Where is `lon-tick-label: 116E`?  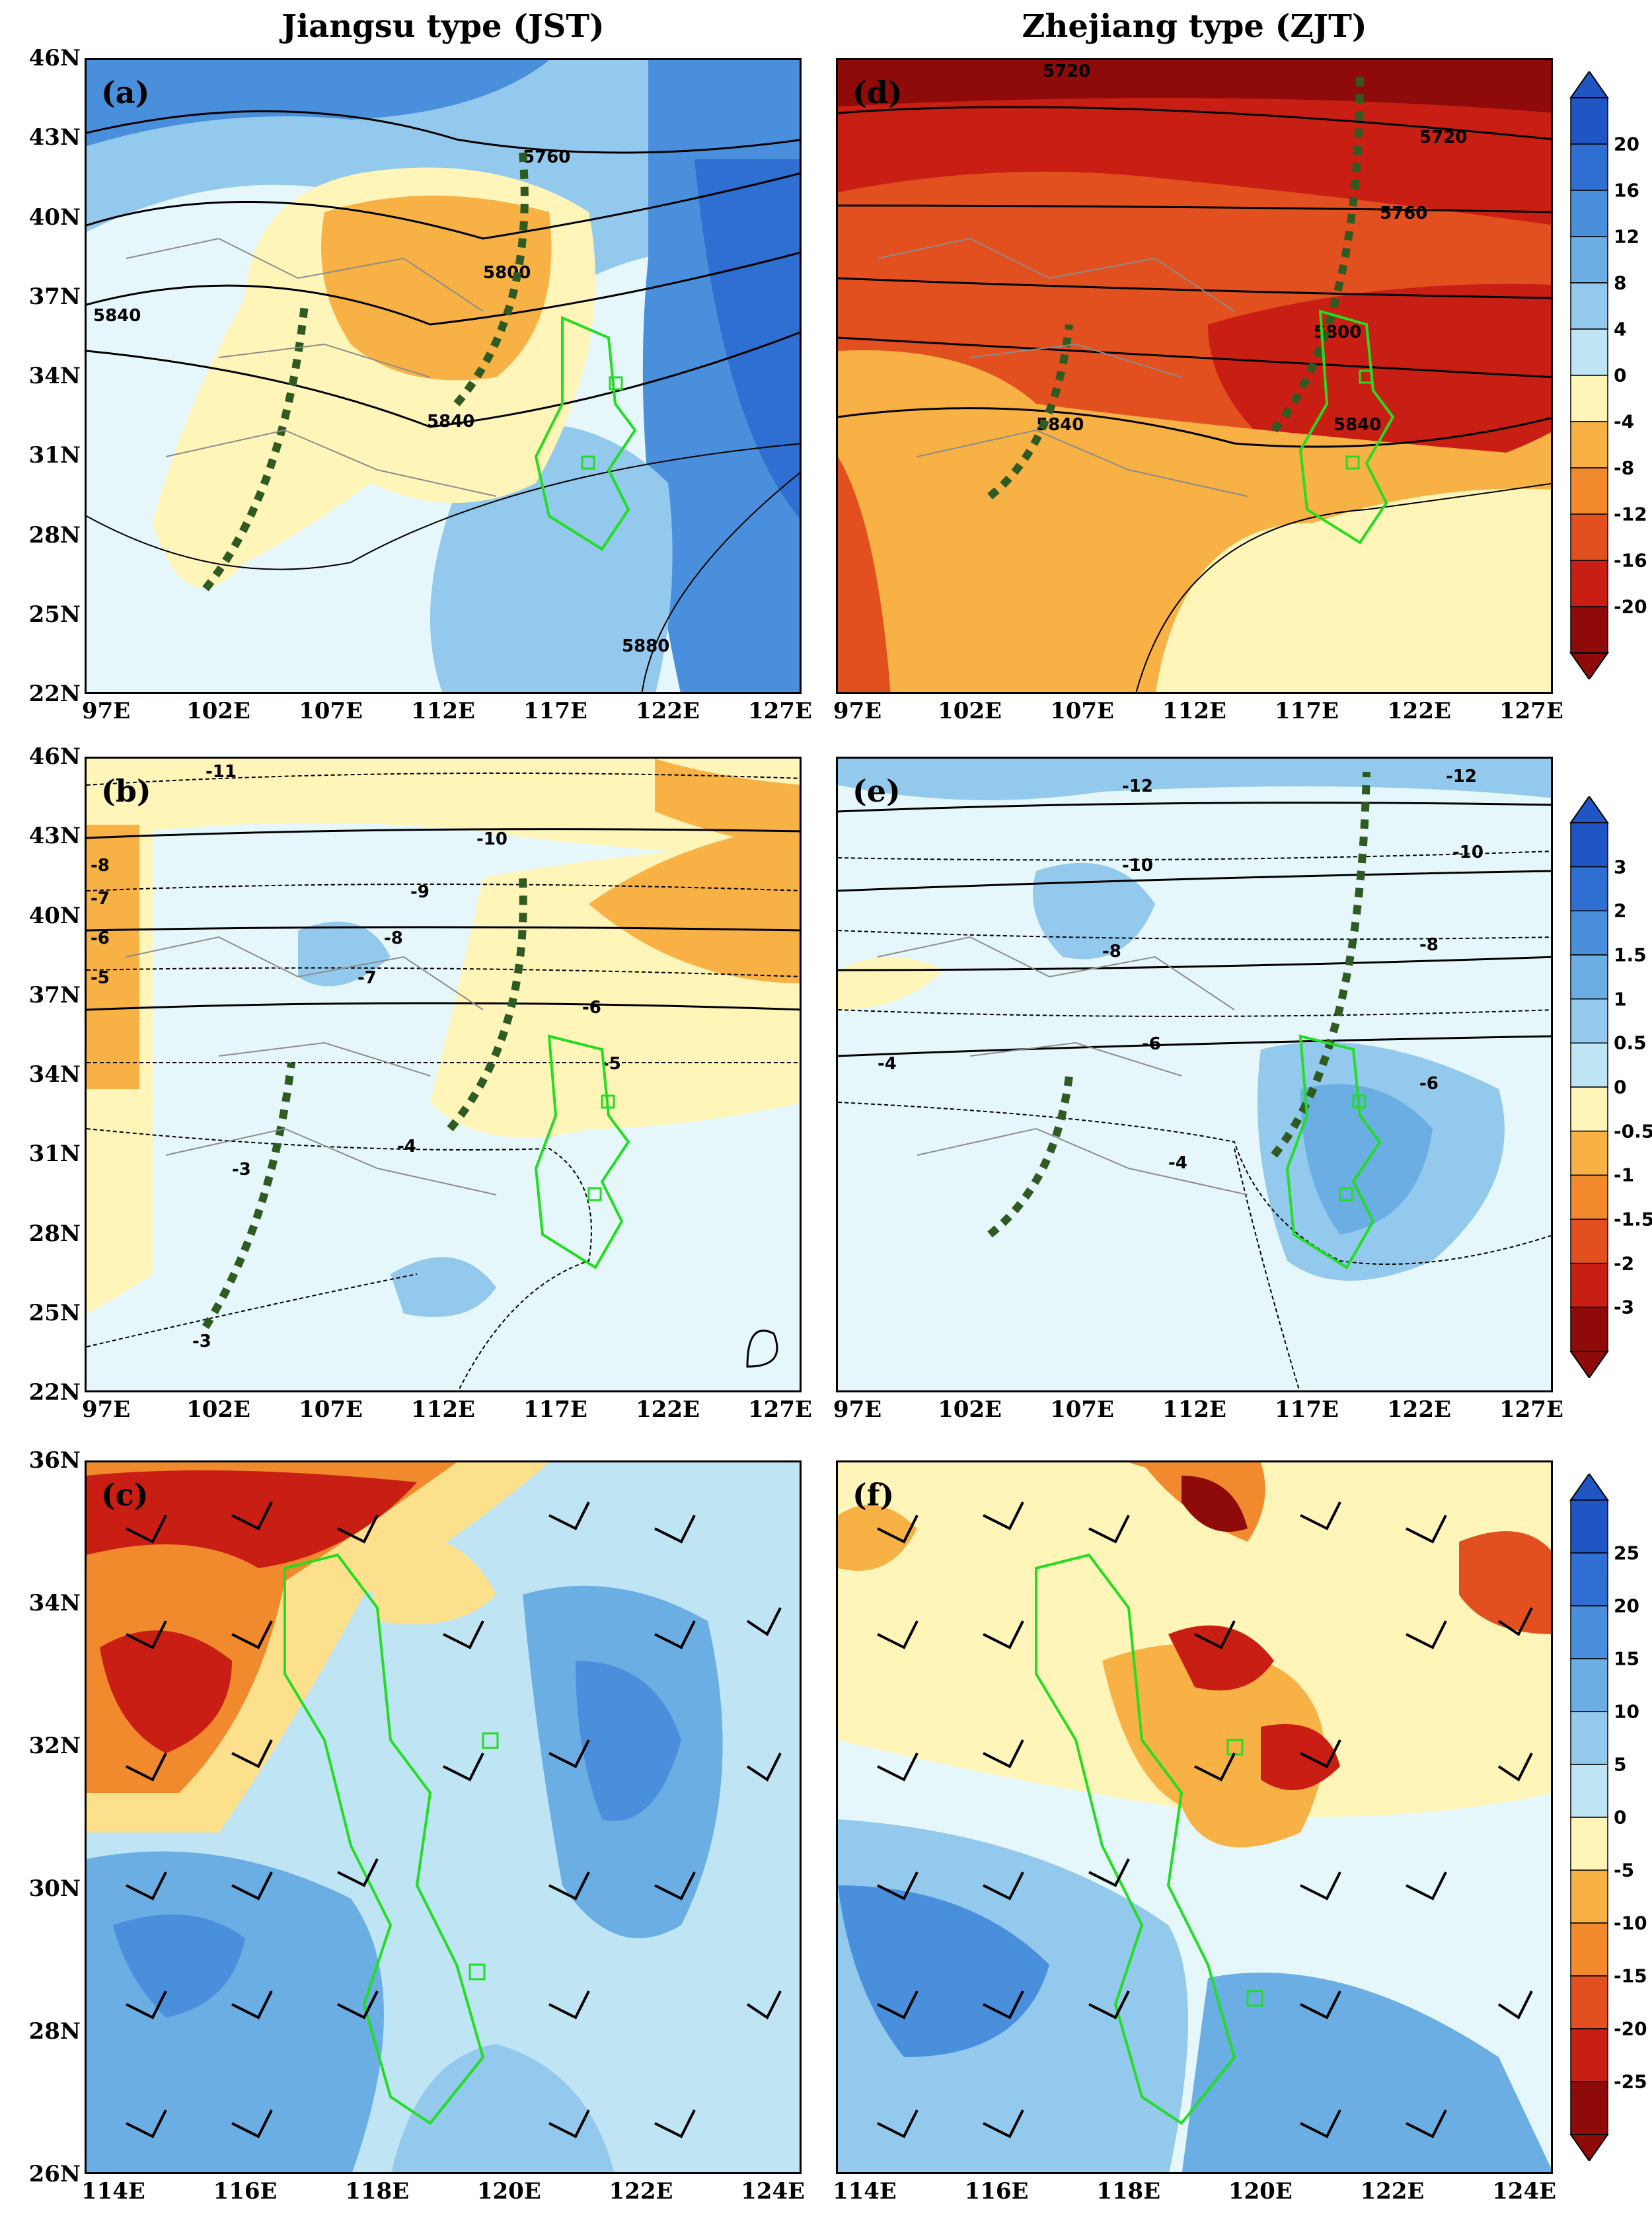 lon-tick-label: 116E is located at coordinates (997, 2191).